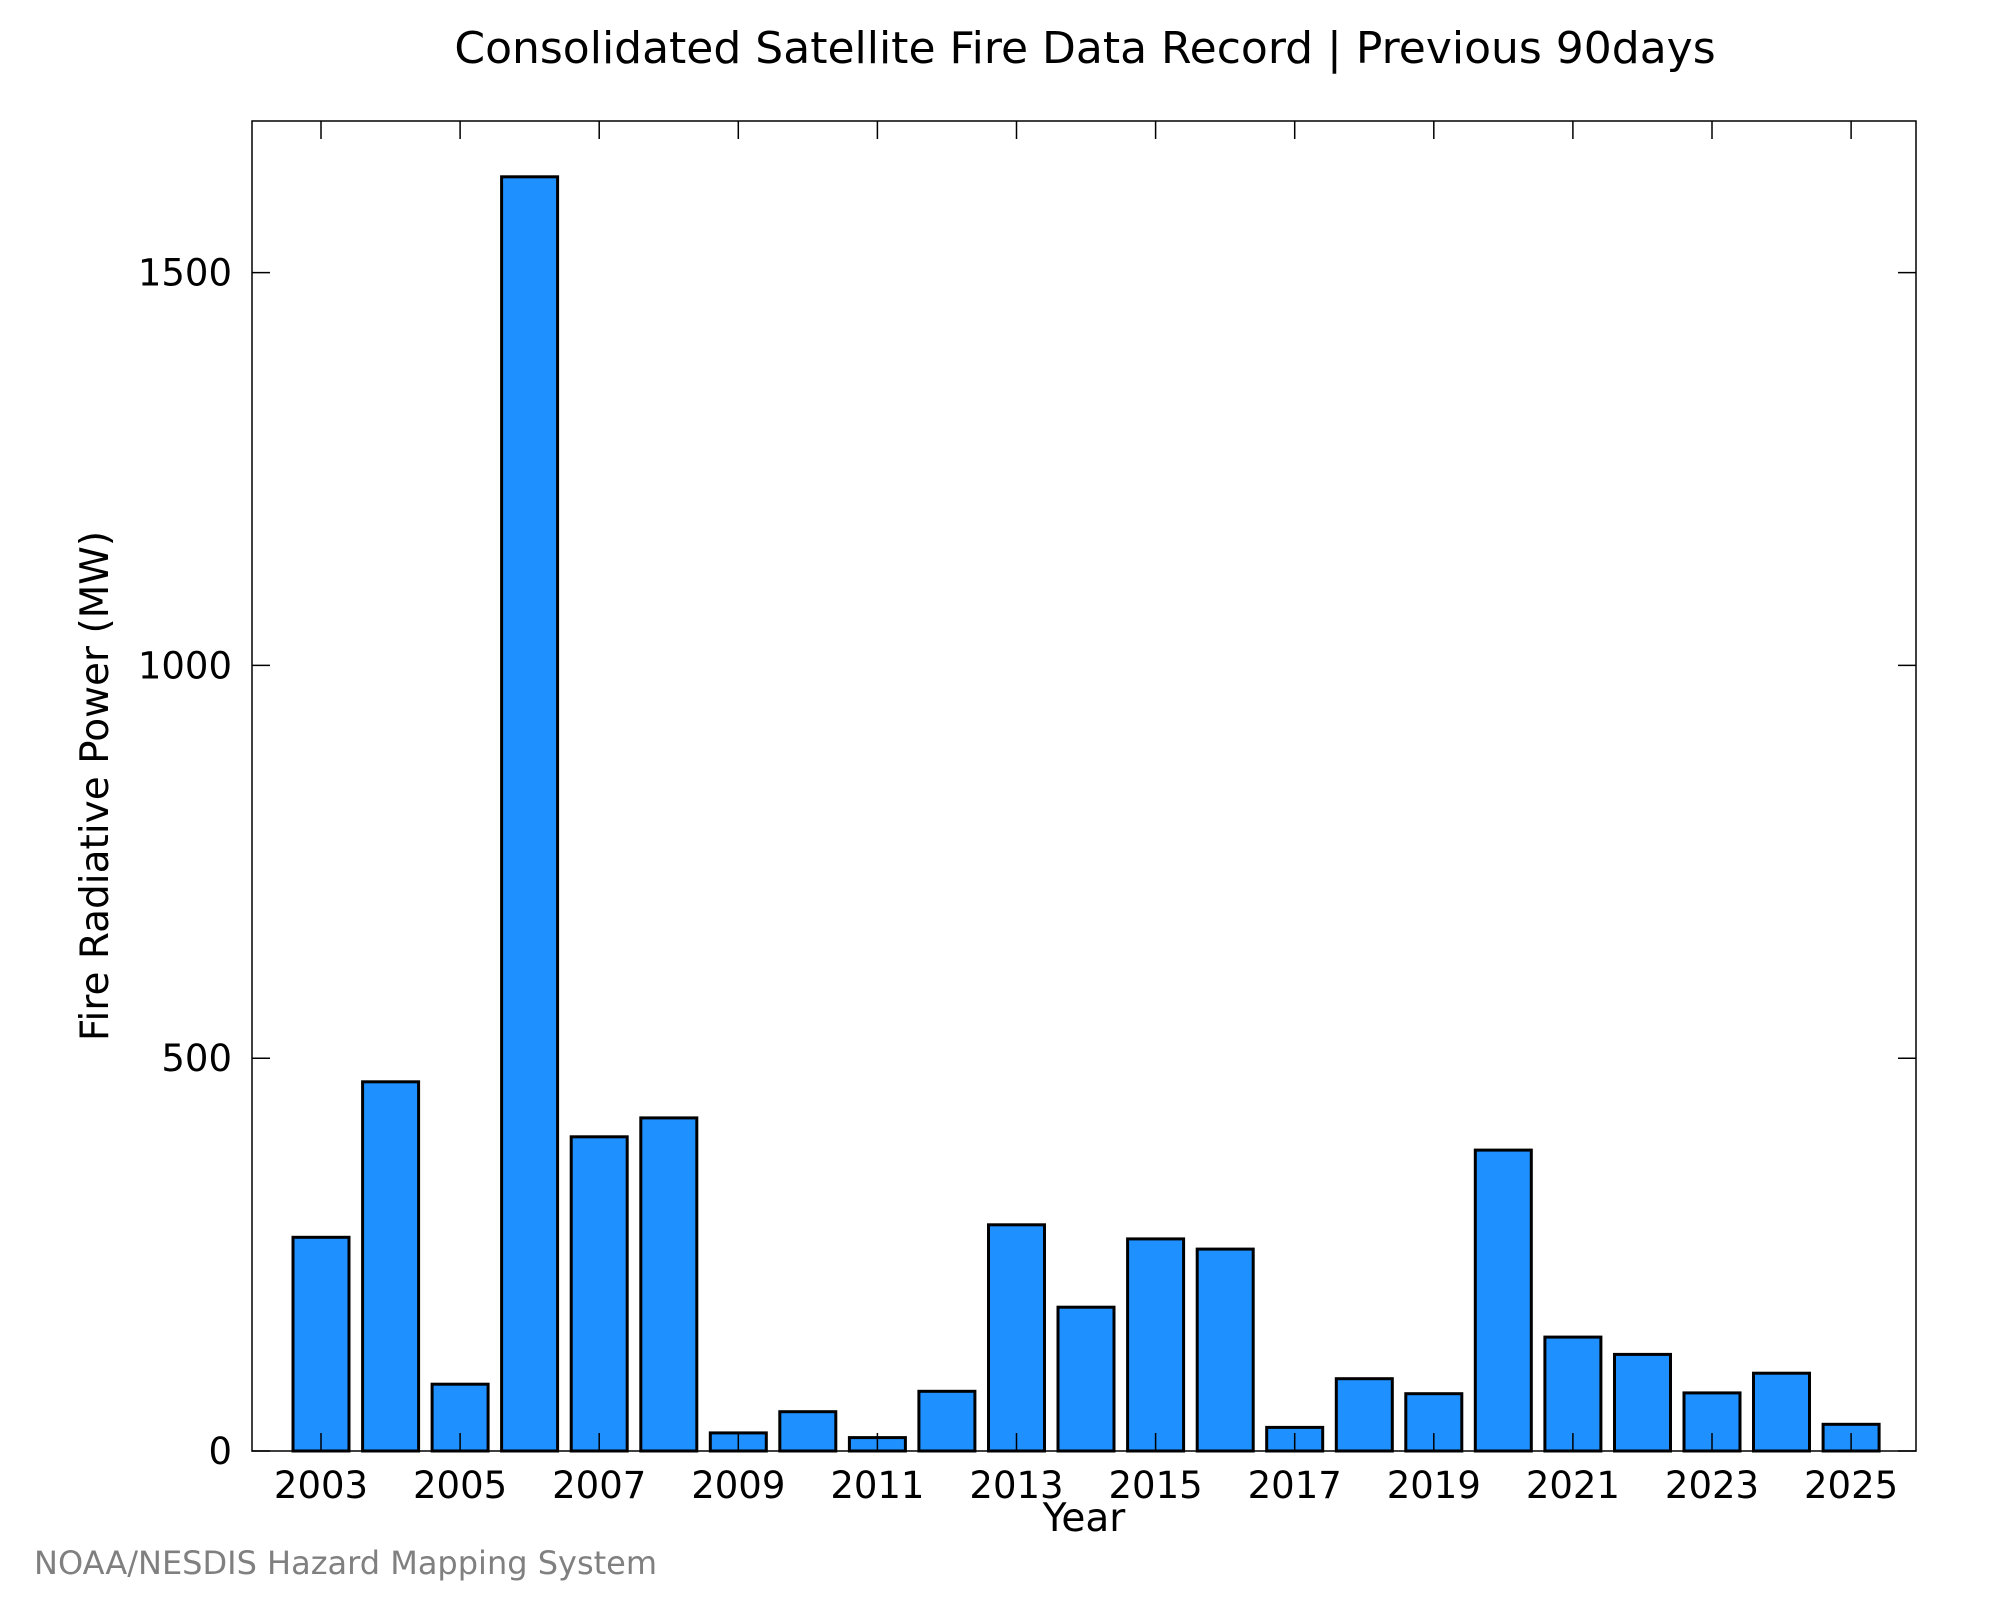  Describe the element at coordinates (808, 1431) in the screenshot. I see `bar-2010` at that location.